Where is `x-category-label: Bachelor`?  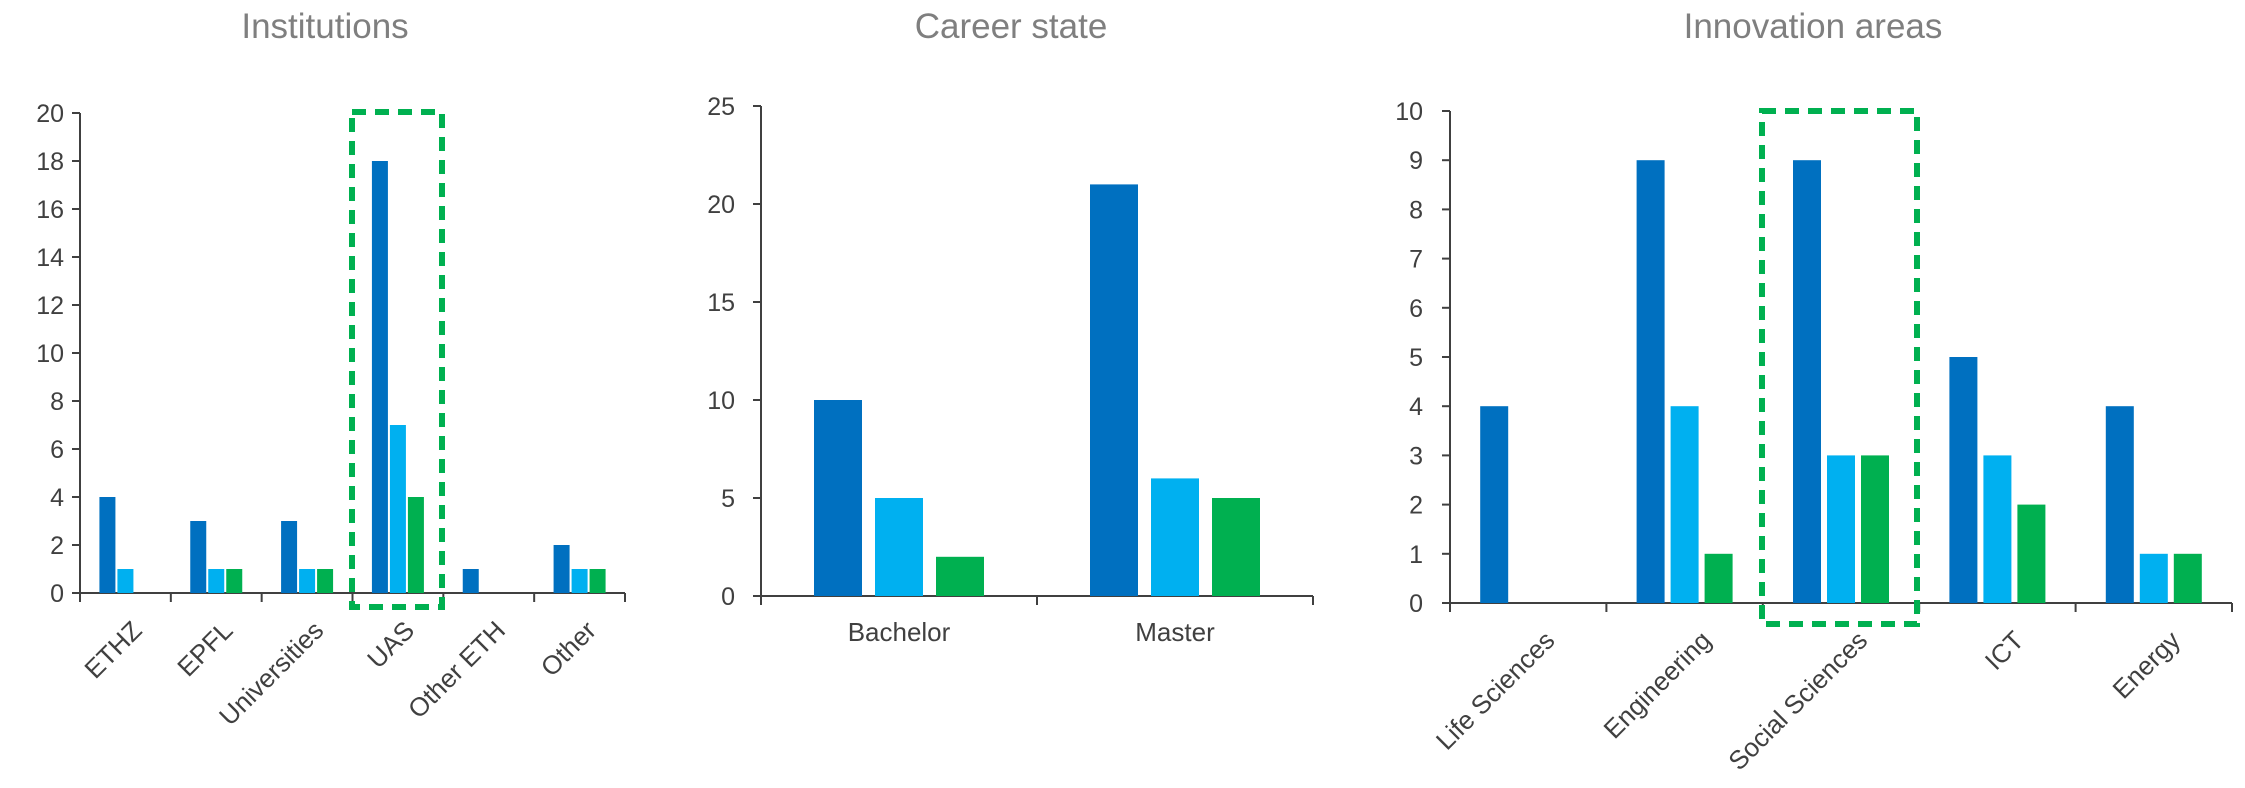
x-category-label: Bachelor is located at coordinates (899, 632).